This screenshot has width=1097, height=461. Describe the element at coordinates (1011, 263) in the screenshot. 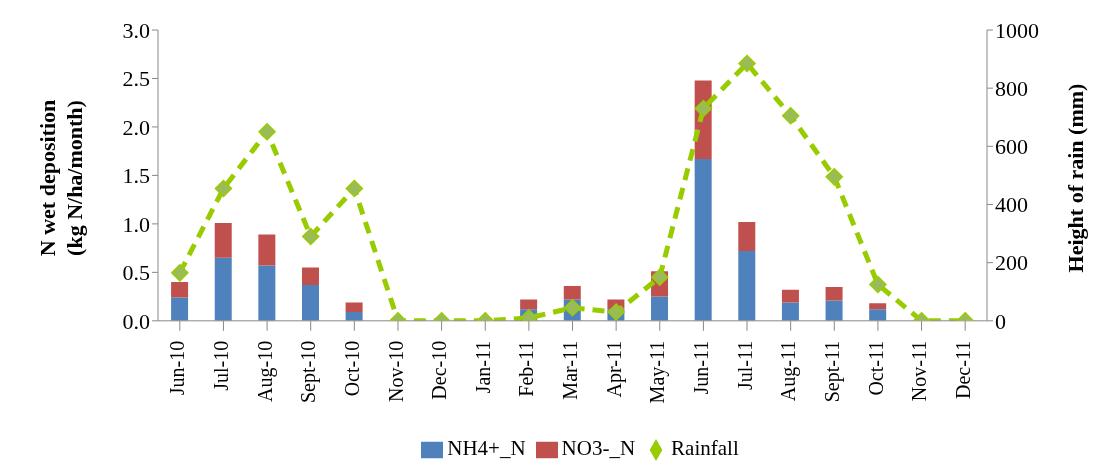

I see `y2-tick-label: 200` at that location.